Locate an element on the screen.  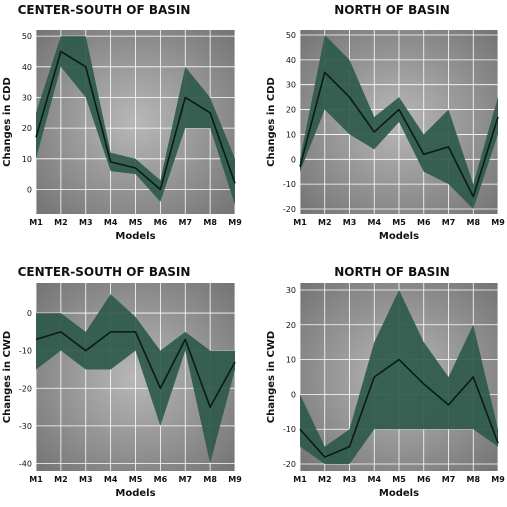
y-tick-label: -30 is located at coordinates (25, 426).